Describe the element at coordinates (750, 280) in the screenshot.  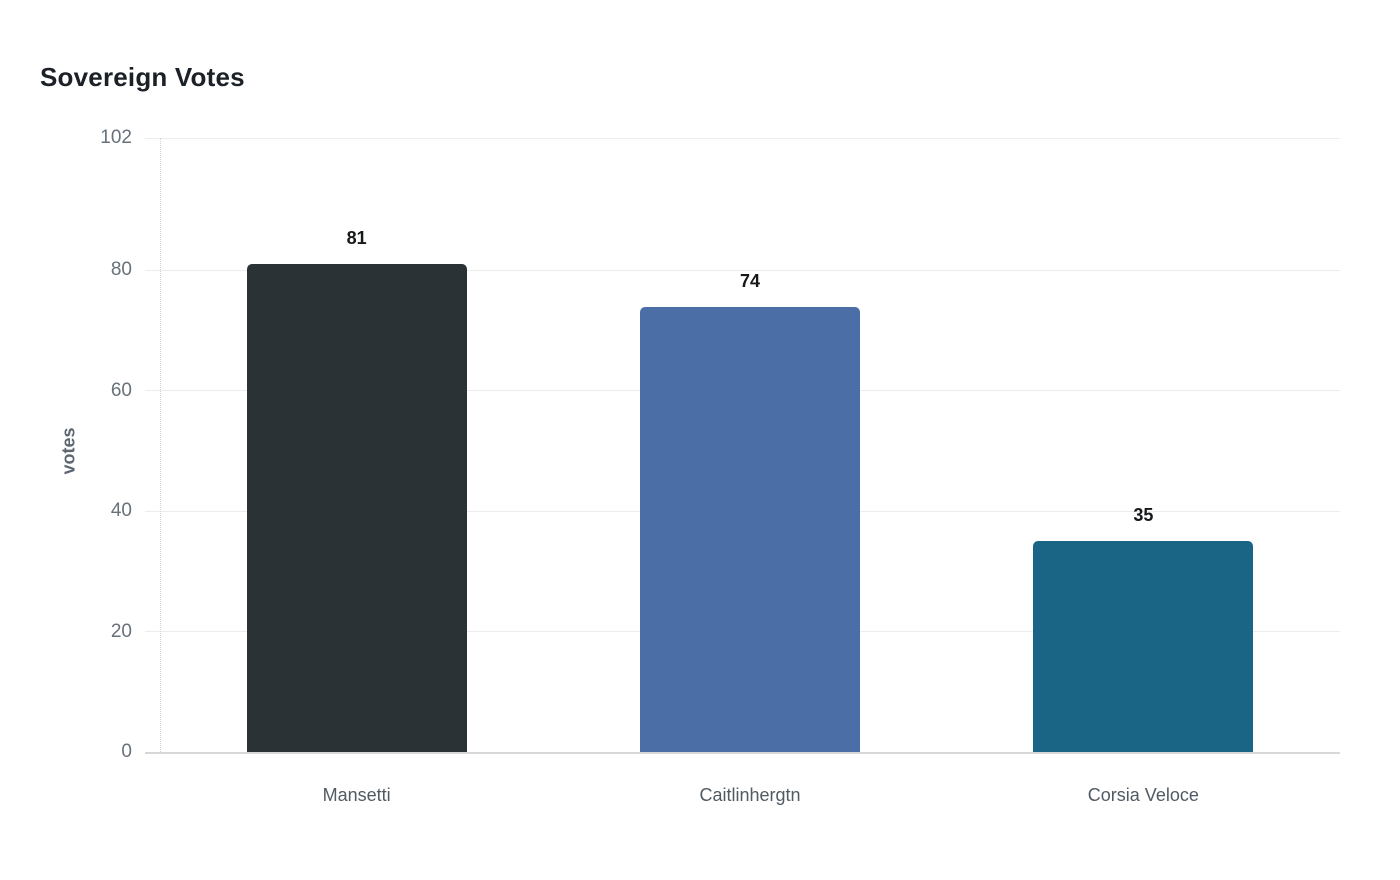
I see `value-label-caitlinhergtn: 74` at that location.